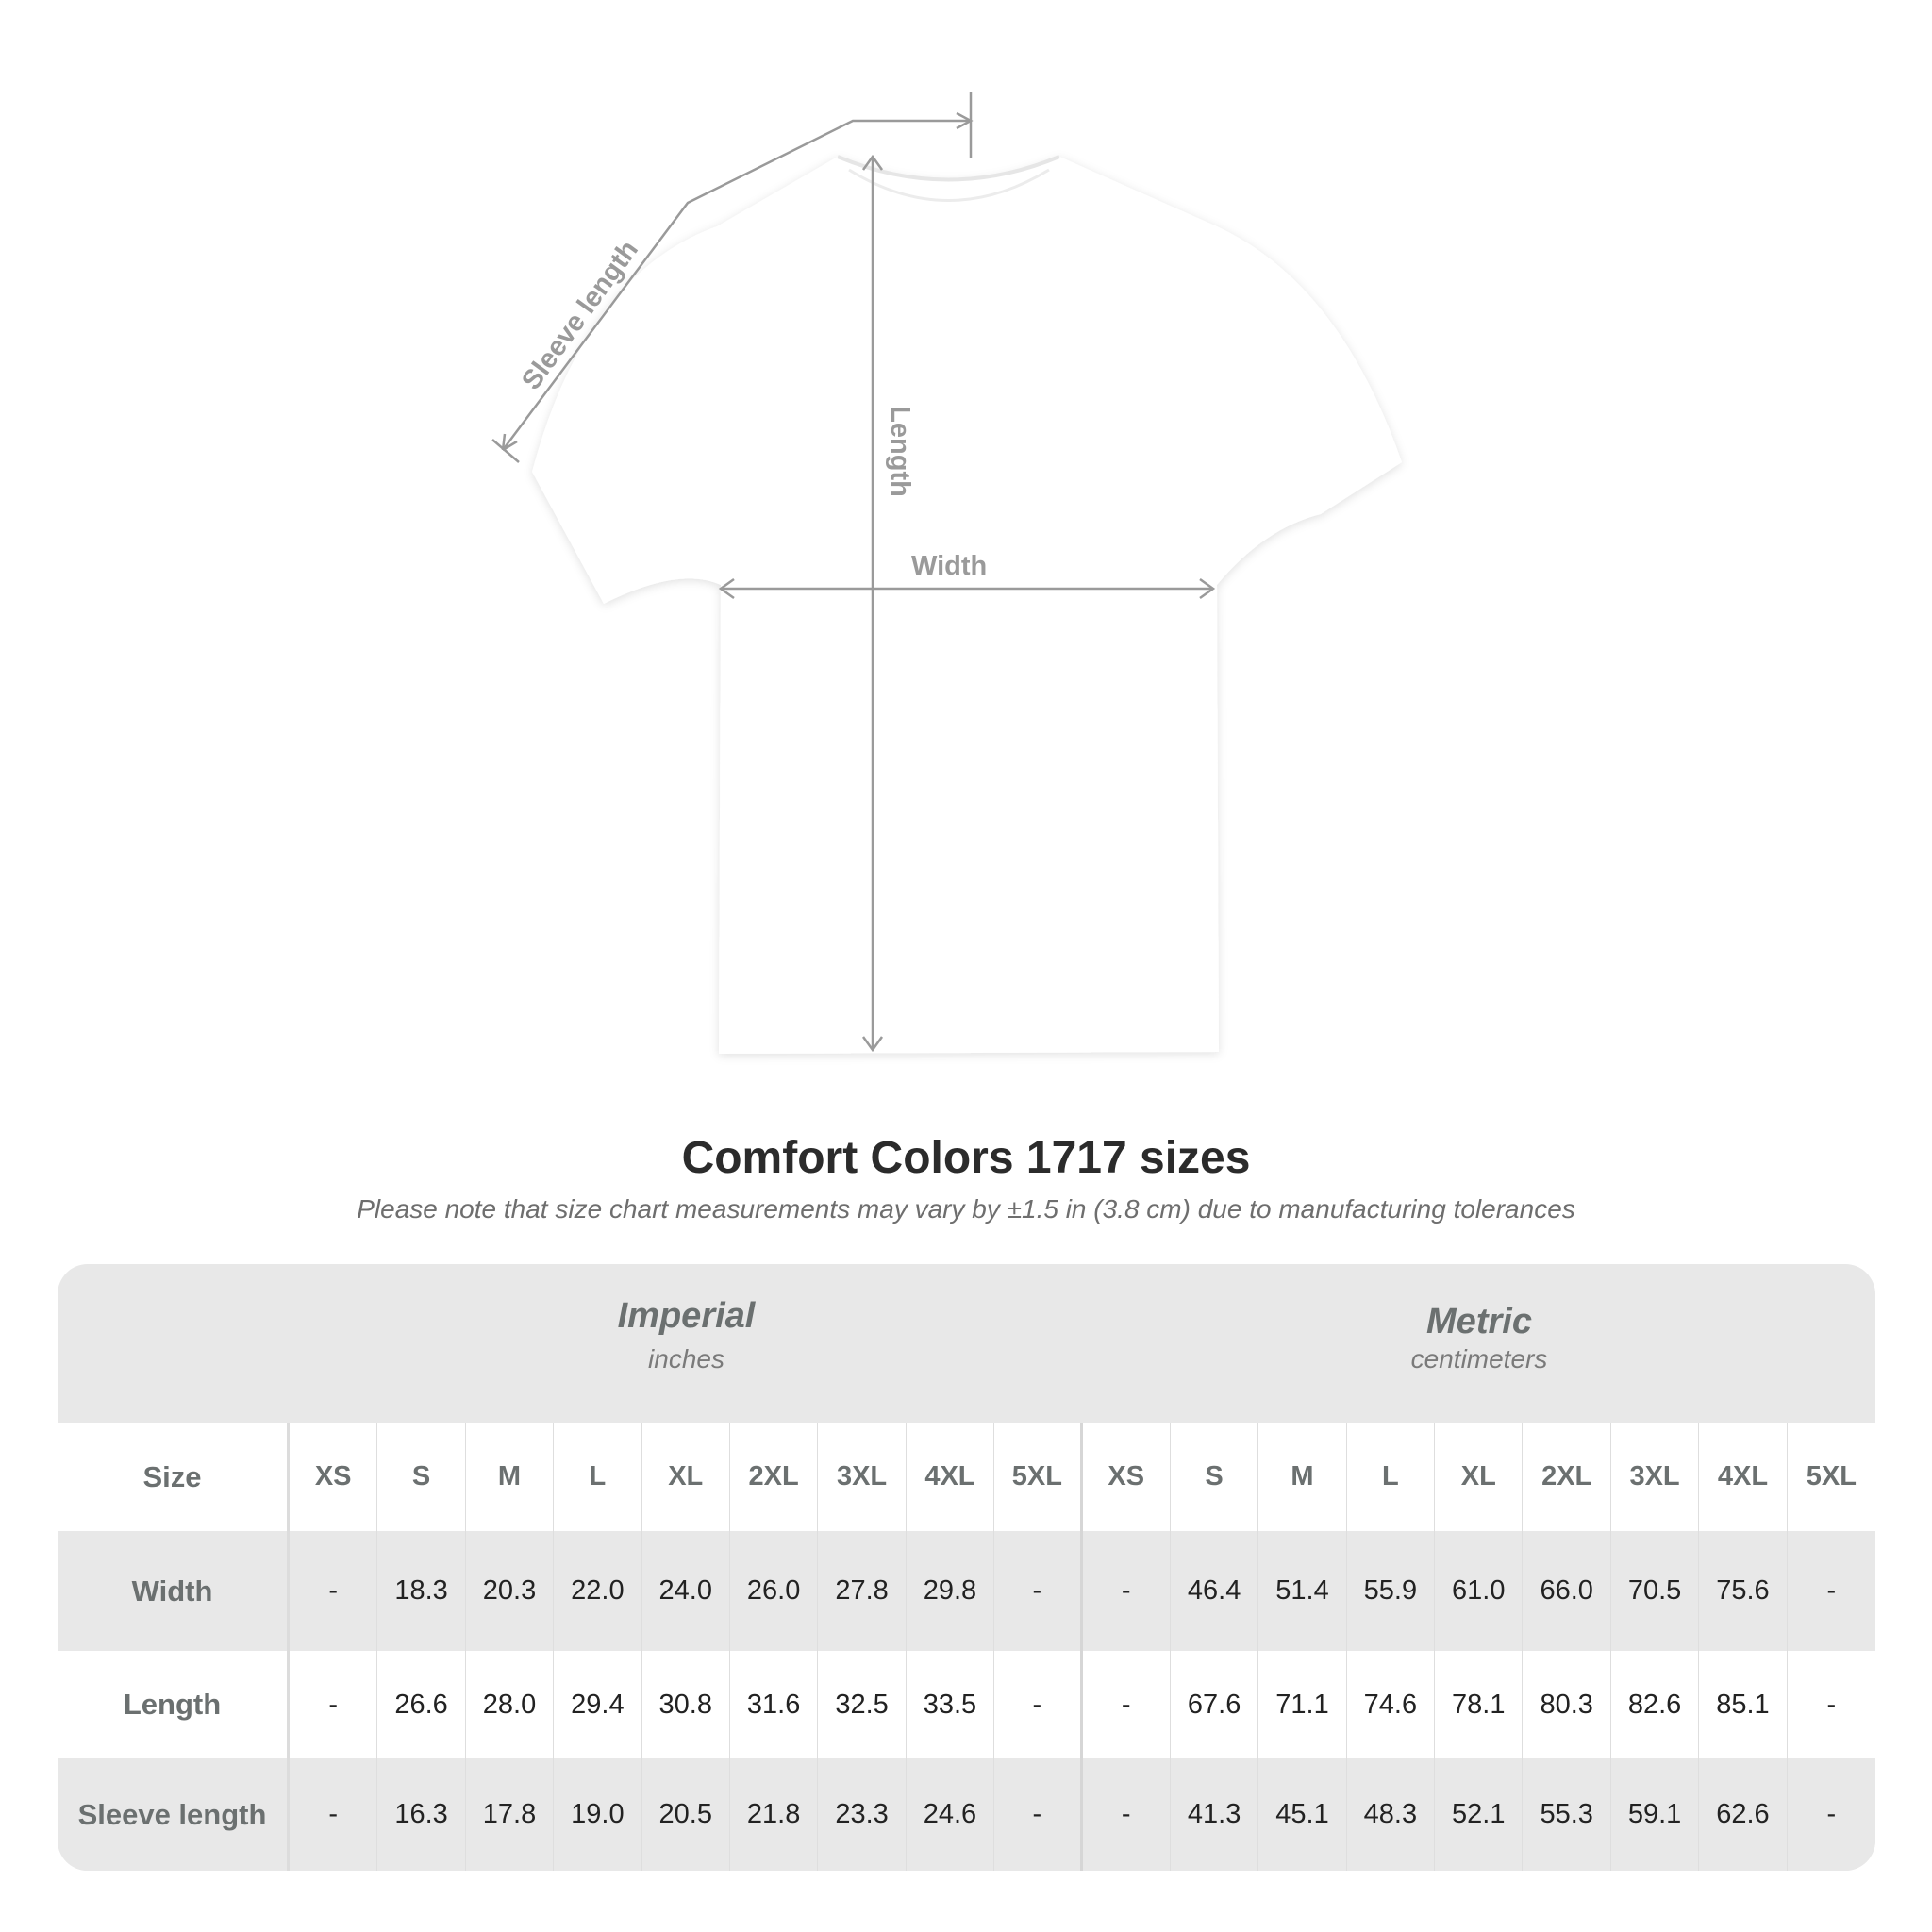 This screenshot has height=1932, width=1932. I want to click on table-cell: 29.8, so click(951, 1591).